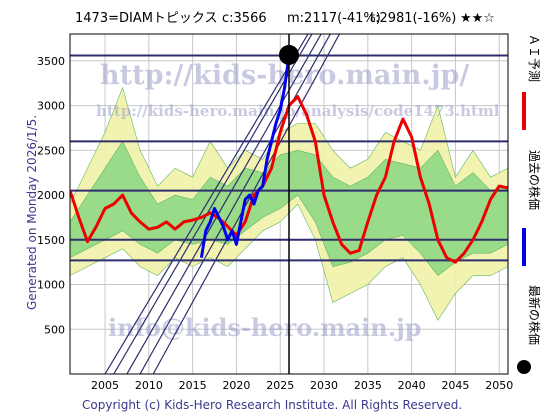 The image size is (560, 420). Describe the element at coordinates (534, 315) in the screenshot. I see `legend-latest-label: 最新の株価` at that location.